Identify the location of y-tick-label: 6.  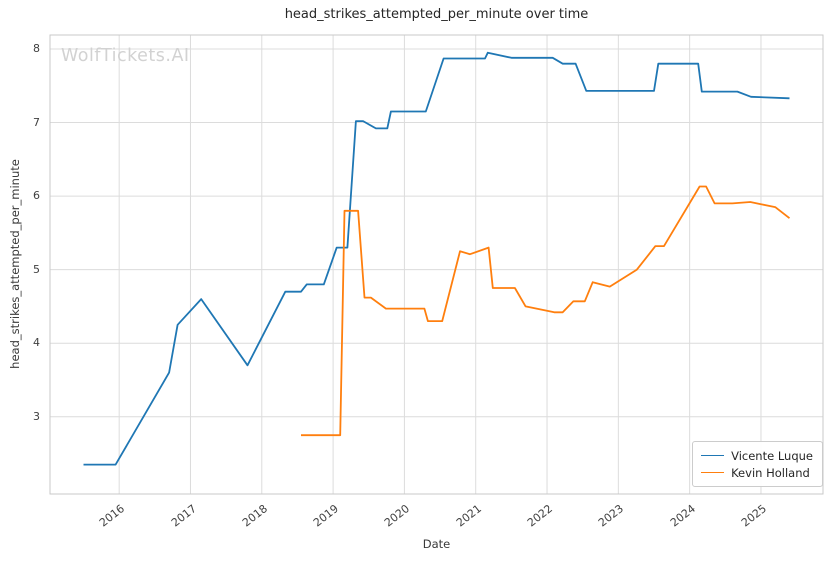
(36, 196).